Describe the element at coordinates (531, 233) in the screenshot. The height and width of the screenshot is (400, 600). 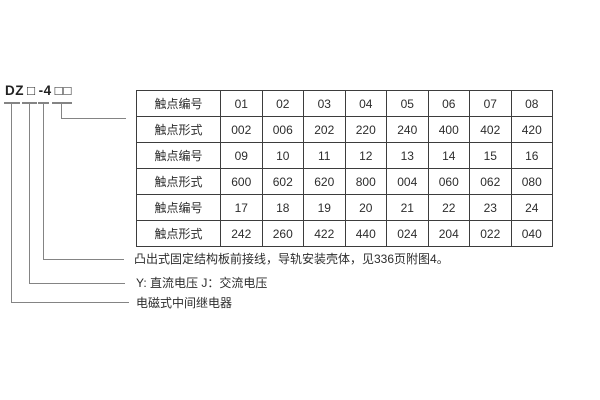
I see `value-cell: 040` at that location.